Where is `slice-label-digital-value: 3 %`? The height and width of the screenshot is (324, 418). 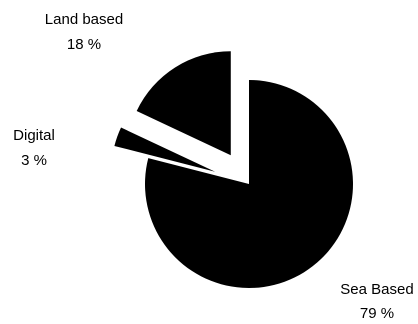
slice-label-digital-value: 3 % is located at coordinates (34, 160).